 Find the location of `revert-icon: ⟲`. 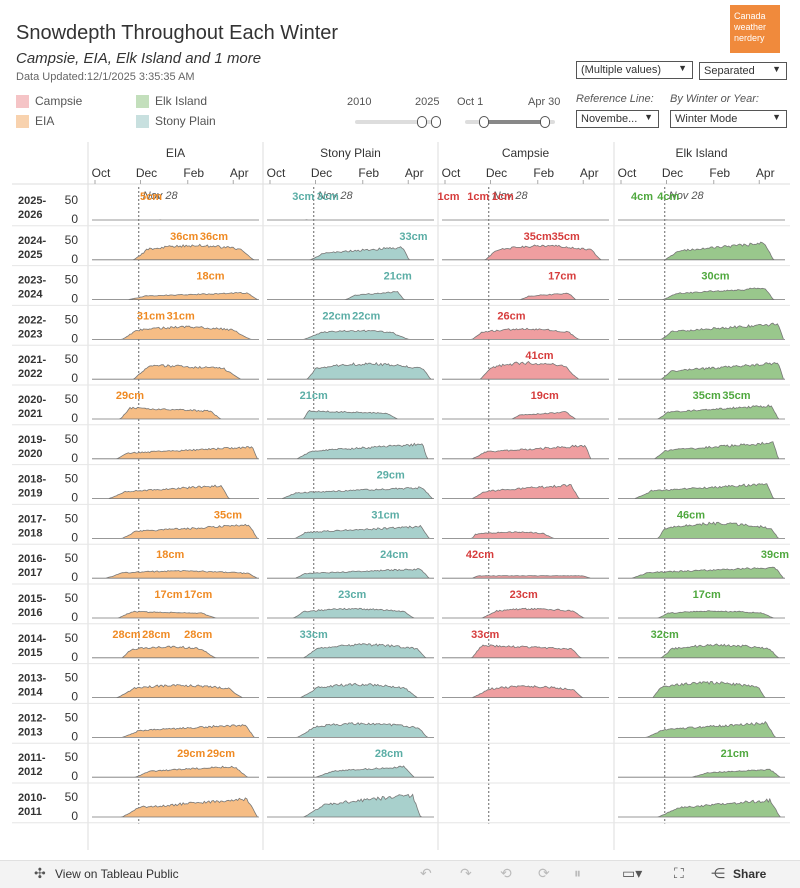

revert-icon: ⟲ is located at coordinates (506, 873).